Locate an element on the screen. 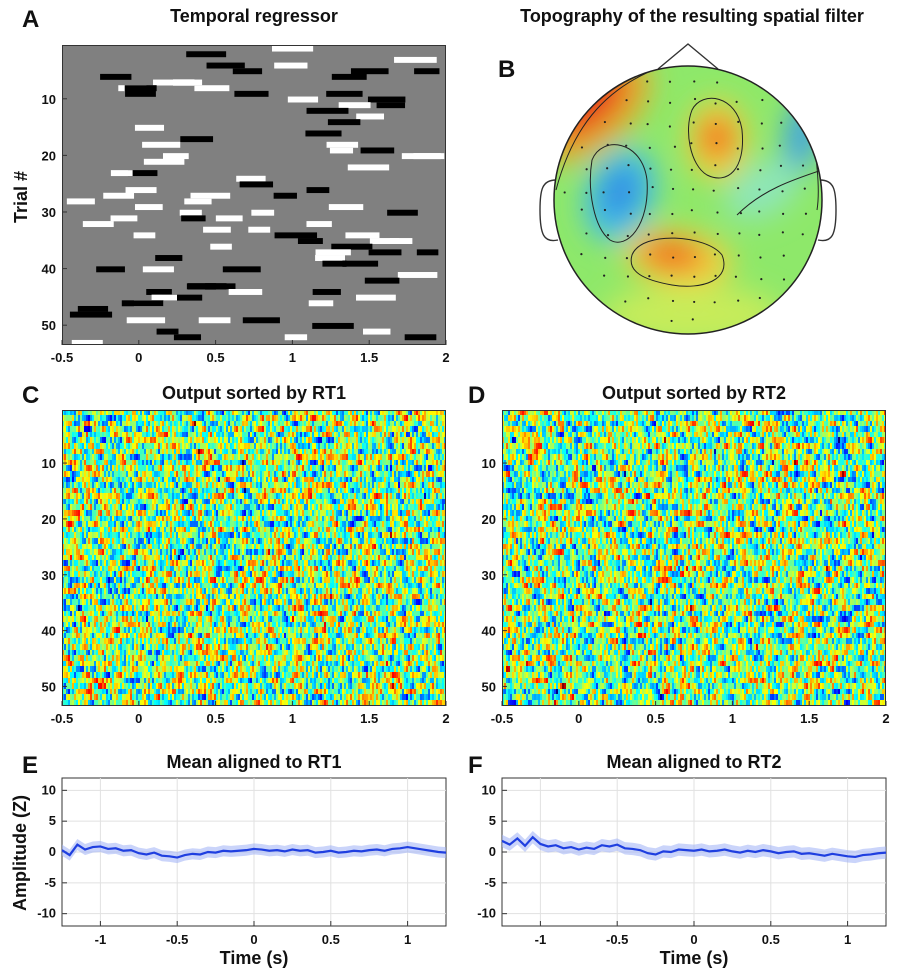  x-tick-label-f-4: 1 is located at coordinates (847, 939).